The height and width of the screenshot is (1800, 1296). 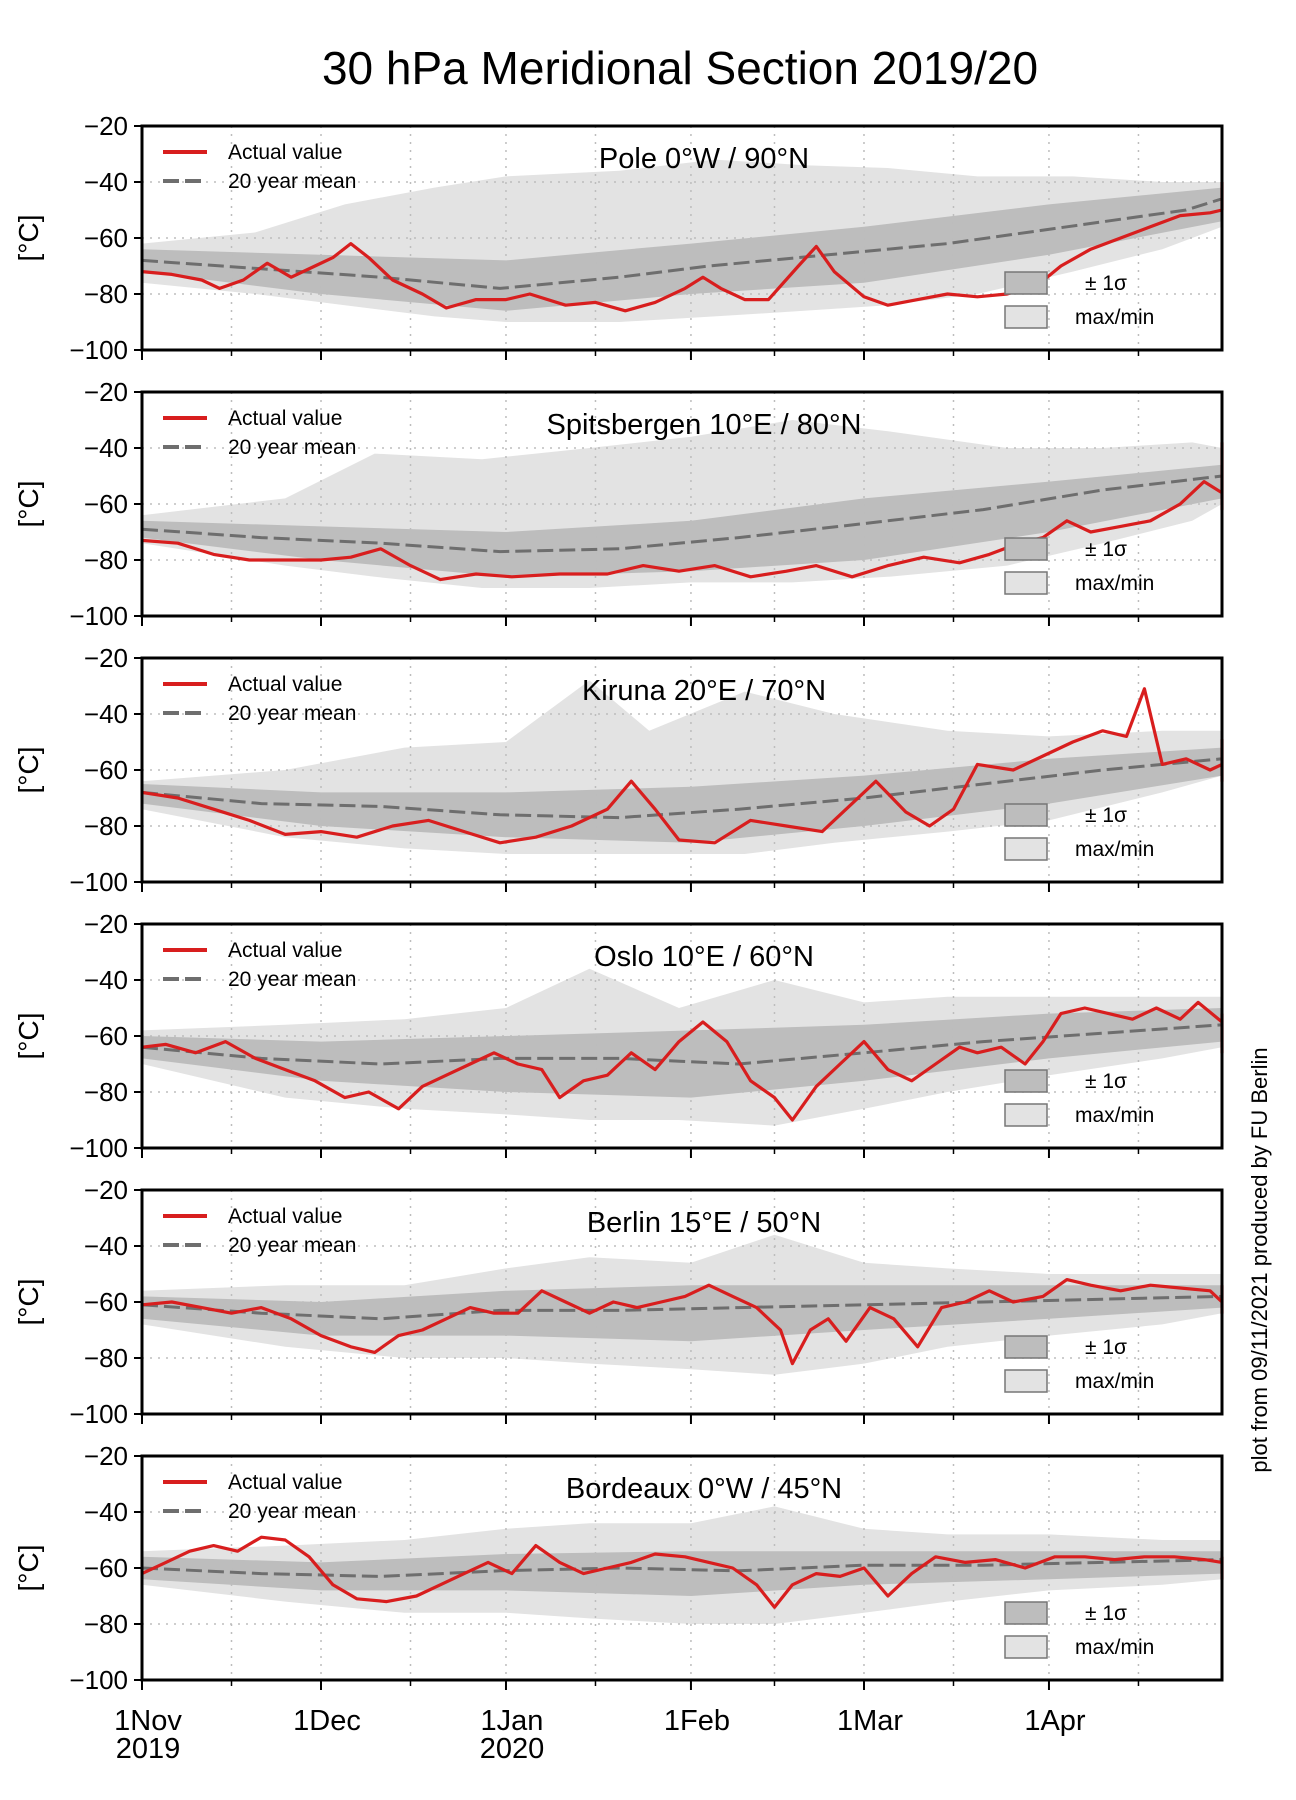 I want to click on panel-title: Pole 0°W / 90°N, so click(x=704, y=159).